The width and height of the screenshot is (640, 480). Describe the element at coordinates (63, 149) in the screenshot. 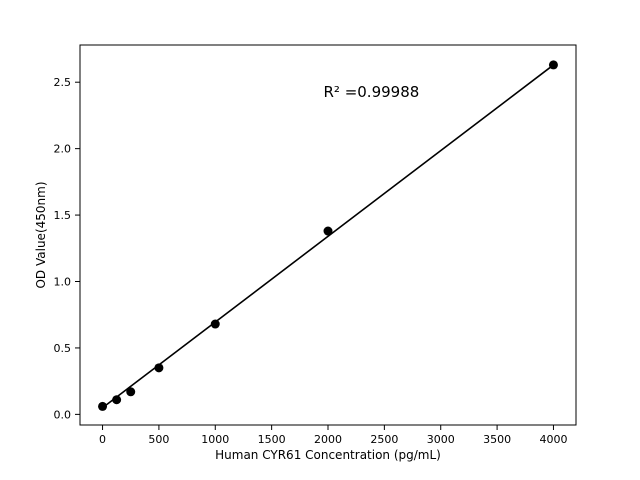

I see `y-tick-label: 2.0` at that location.